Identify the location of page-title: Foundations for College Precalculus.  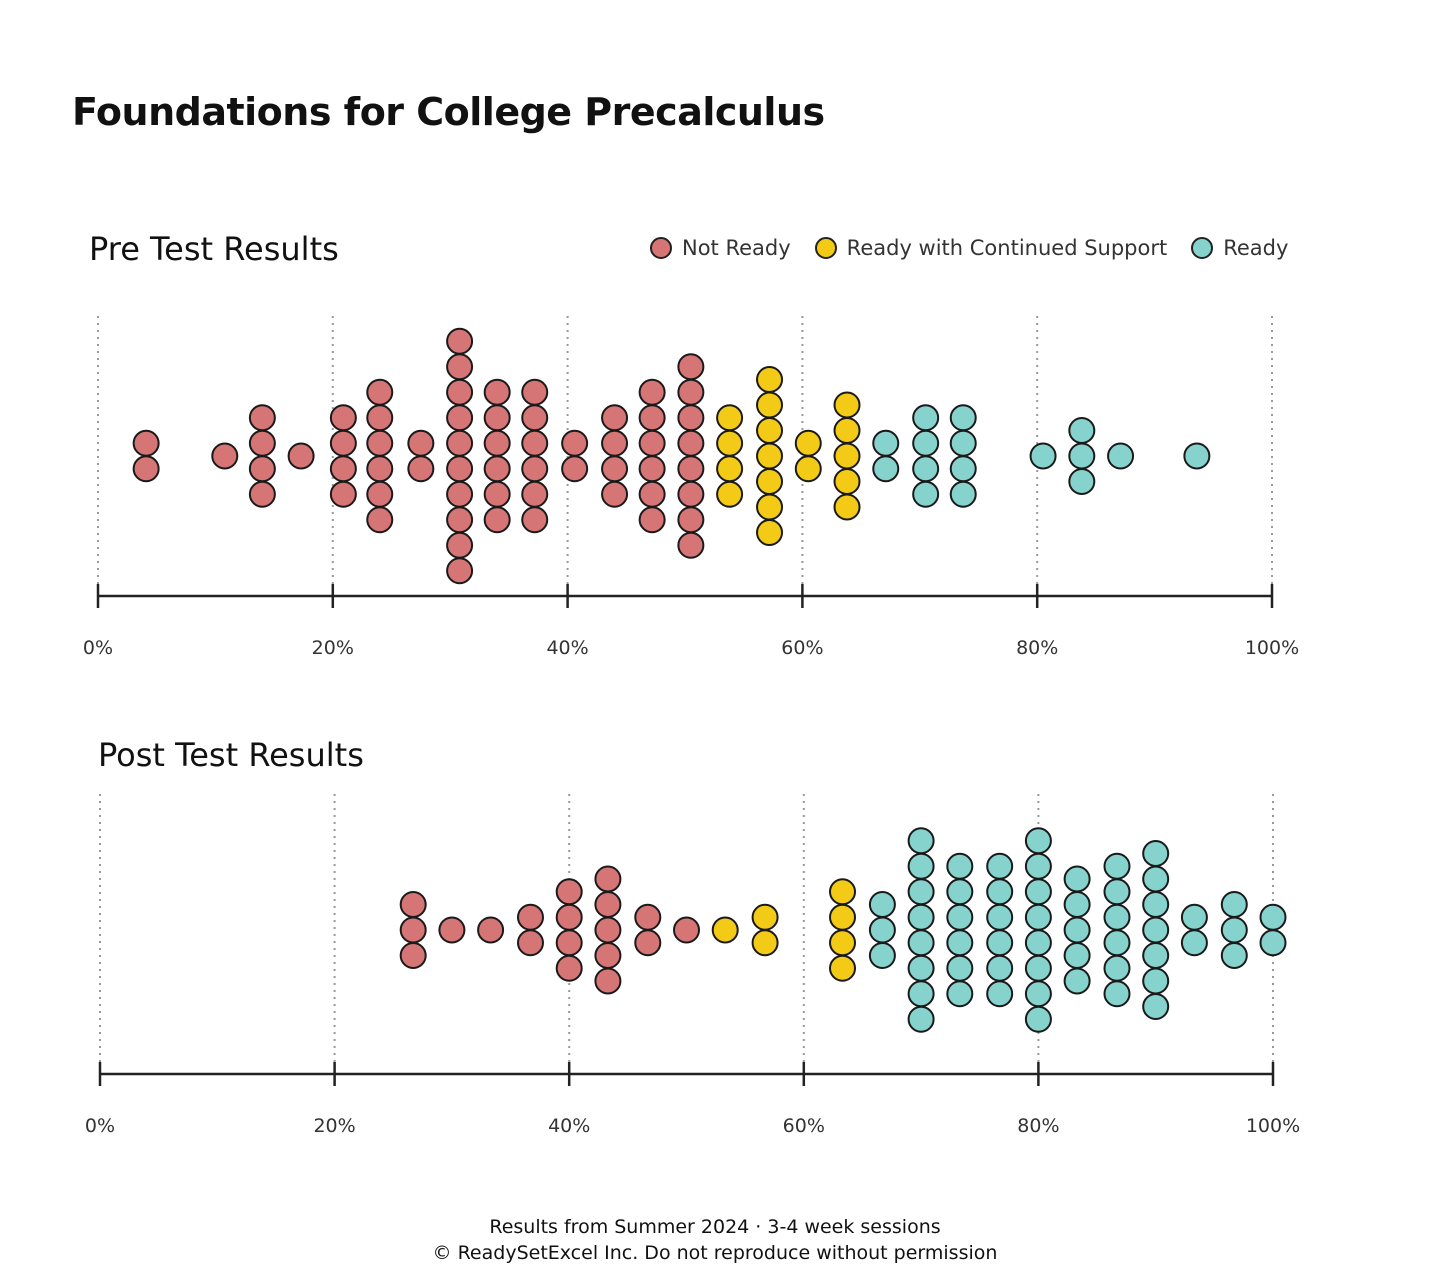
(448, 112).